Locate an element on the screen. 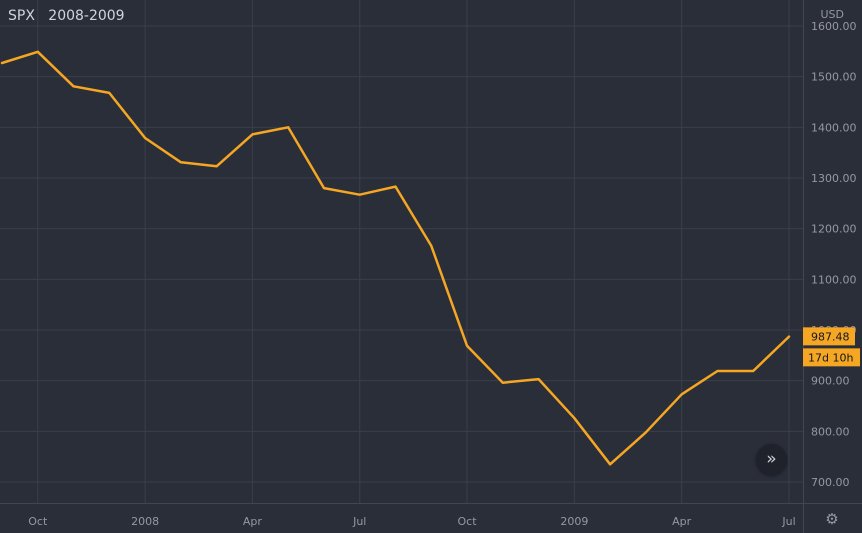  y-tick-label: 1300.00 is located at coordinates (834, 178).